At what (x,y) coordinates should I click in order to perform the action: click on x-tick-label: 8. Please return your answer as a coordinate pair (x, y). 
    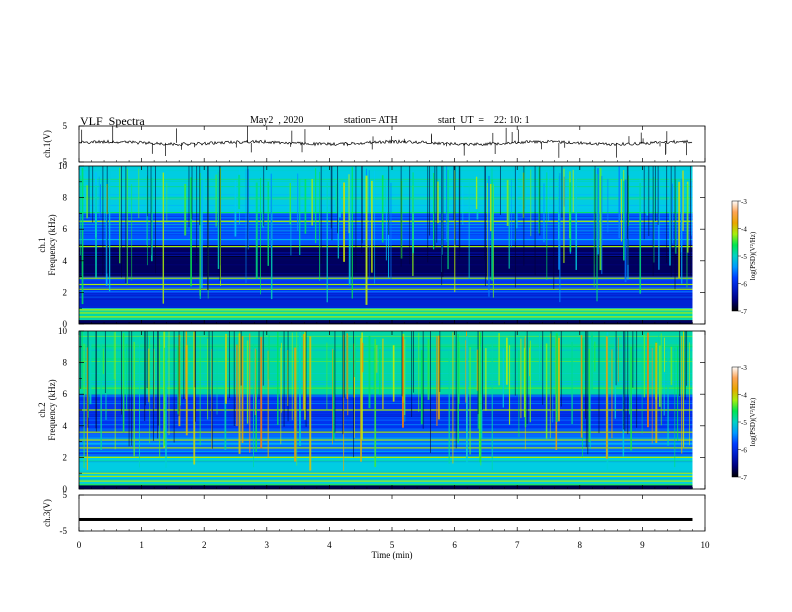
    Looking at the image, I should click on (580, 545).